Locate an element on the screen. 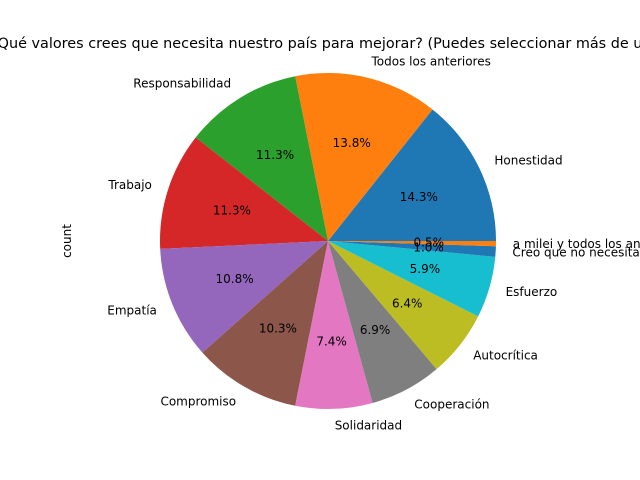  slice-percentage: 6.9% is located at coordinates (375, 330).